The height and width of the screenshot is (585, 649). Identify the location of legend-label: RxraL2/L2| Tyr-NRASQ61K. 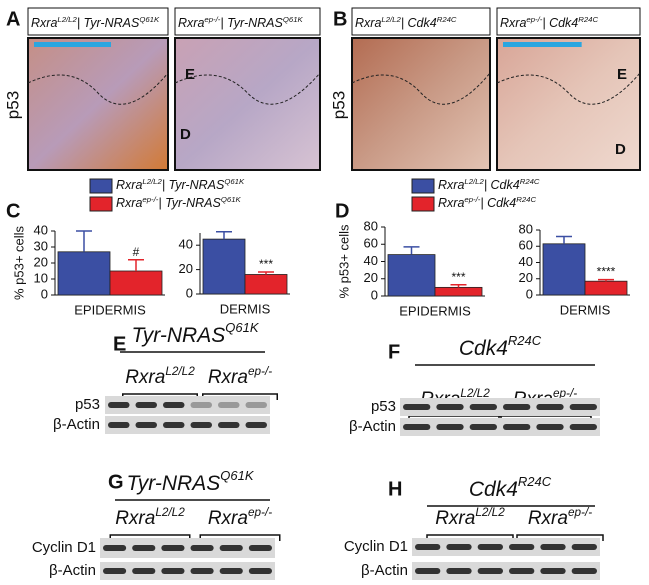
(180, 185).